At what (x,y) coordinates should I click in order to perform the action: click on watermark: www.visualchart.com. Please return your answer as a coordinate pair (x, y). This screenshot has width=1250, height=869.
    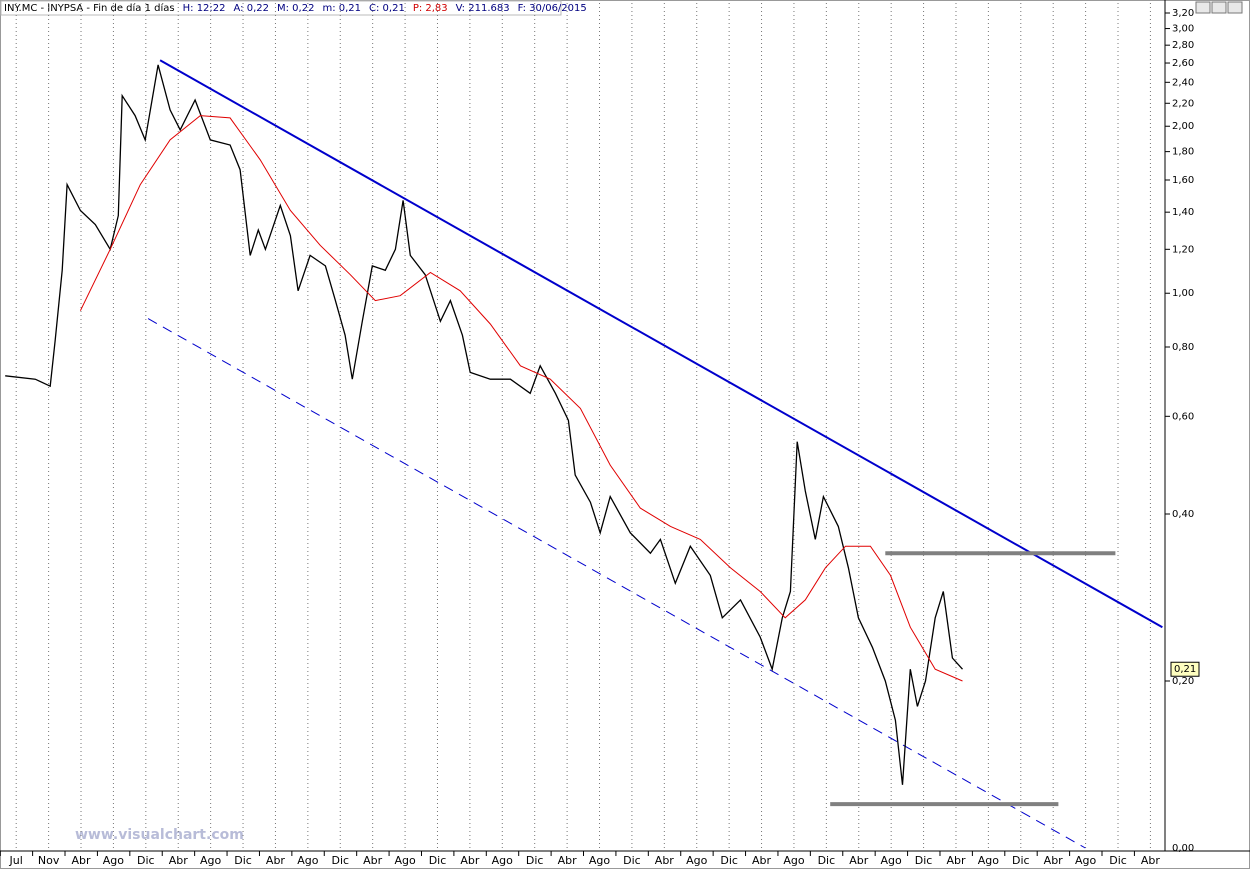
    Looking at the image, I should click on (159, 835).